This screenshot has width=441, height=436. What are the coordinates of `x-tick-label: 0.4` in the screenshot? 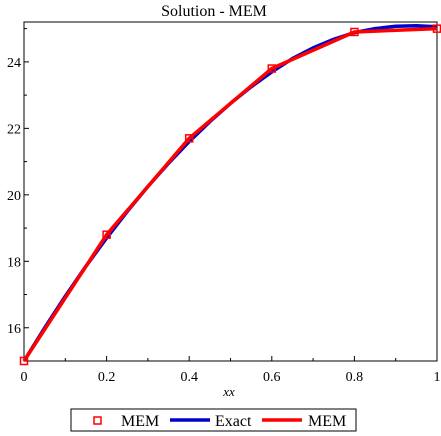 It's located at (189, 377).